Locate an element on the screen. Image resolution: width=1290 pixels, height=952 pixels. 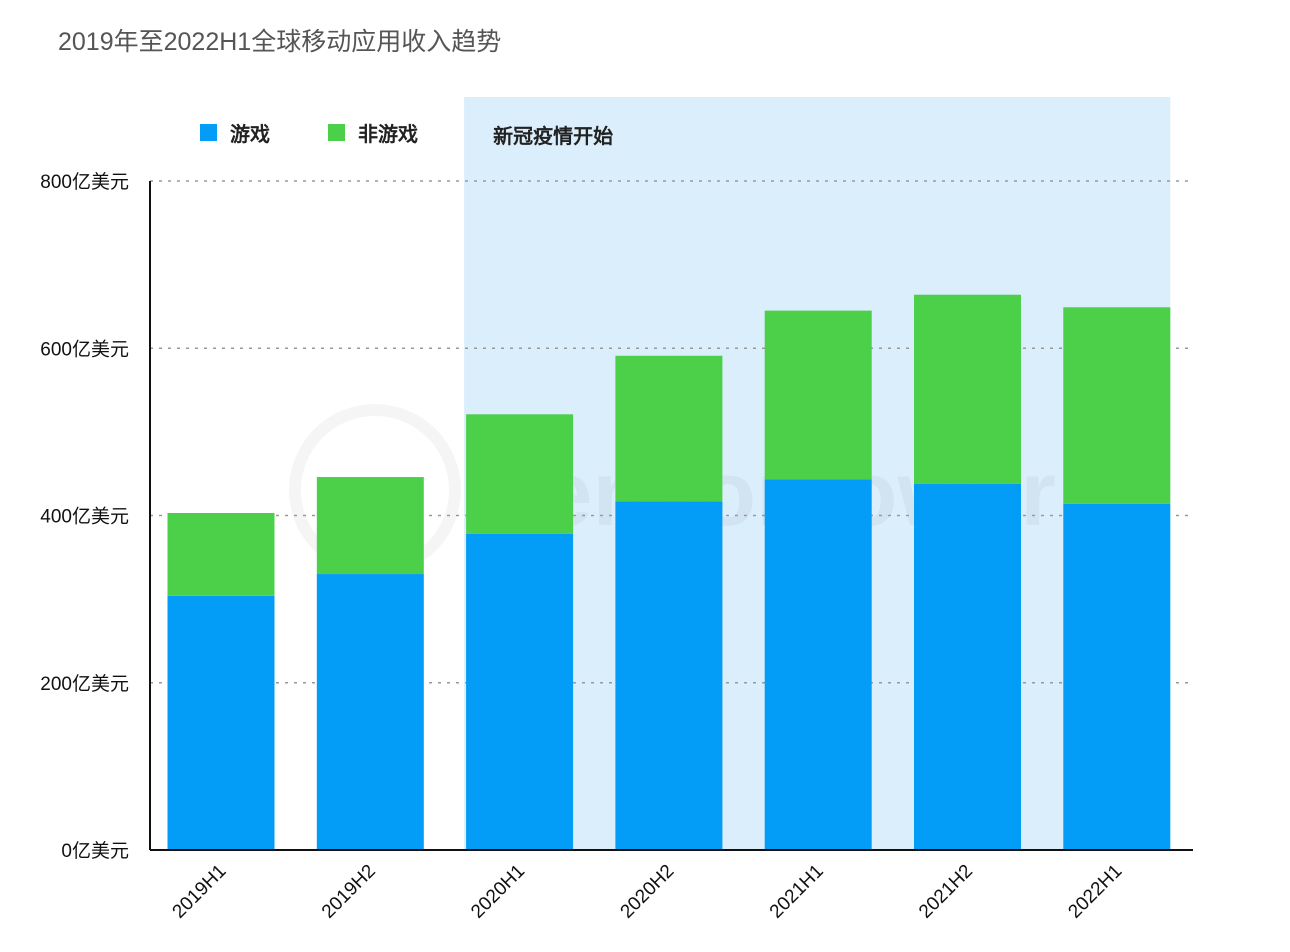
legend-label: 游戏 is located at coordinates (250, 134).